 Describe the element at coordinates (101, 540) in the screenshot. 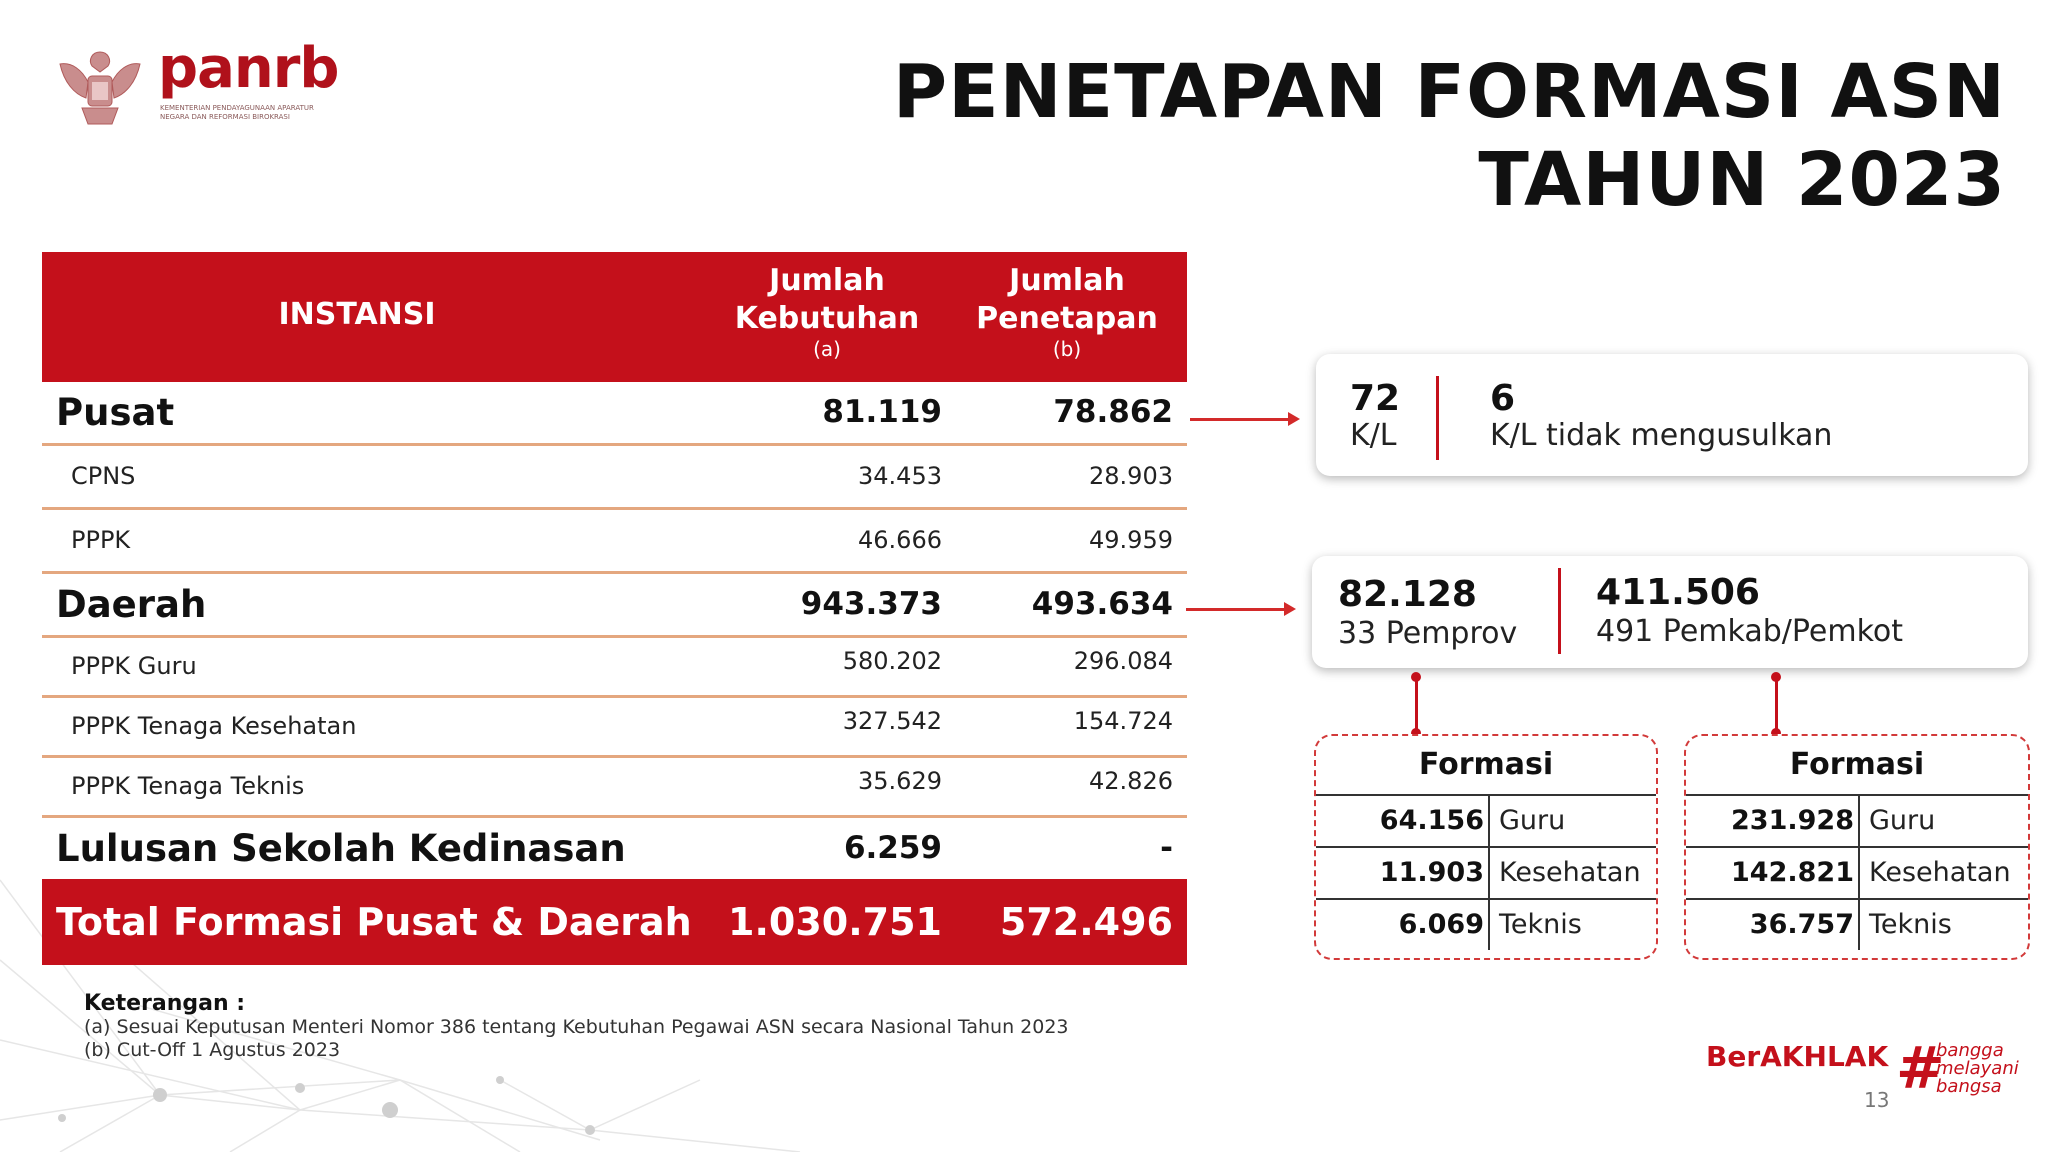

I see `row-label: PPPK` at that location.